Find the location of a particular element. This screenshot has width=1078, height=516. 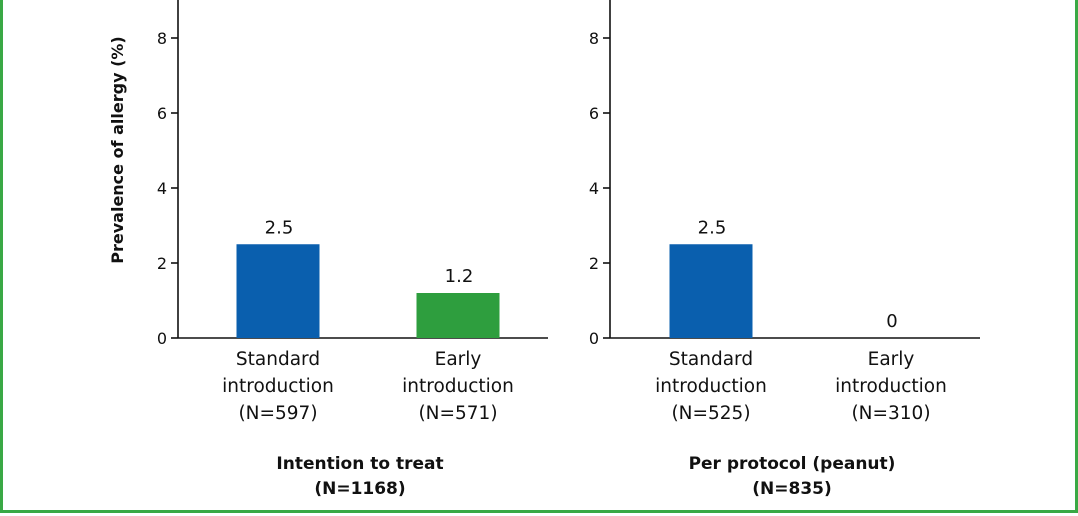

category-label: (N=597) is located at coordinates (277, 413).